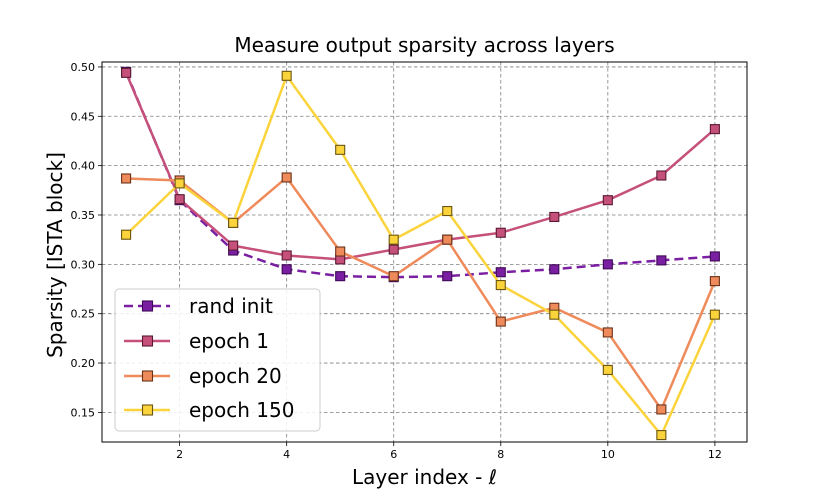 The width and height of the screenshot is (830, 498). I want to click on x-tick-label: 4, so click(286, 454).